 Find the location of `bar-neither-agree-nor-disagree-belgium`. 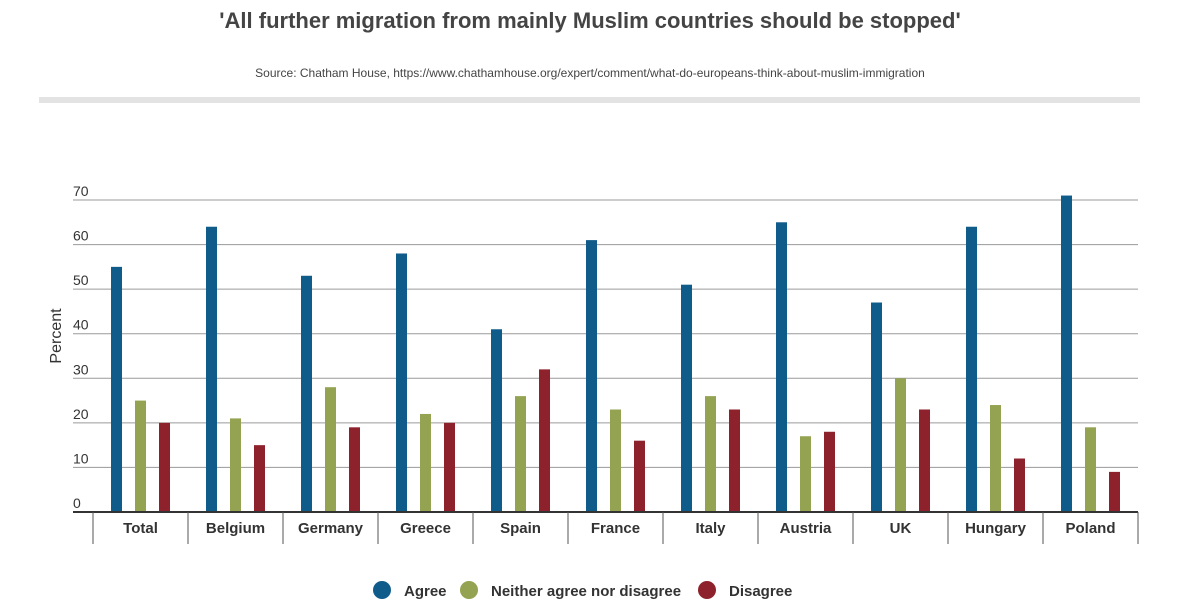

bar-neither-agree-nor-disagree-belgium is located at coordinates (235, 465).